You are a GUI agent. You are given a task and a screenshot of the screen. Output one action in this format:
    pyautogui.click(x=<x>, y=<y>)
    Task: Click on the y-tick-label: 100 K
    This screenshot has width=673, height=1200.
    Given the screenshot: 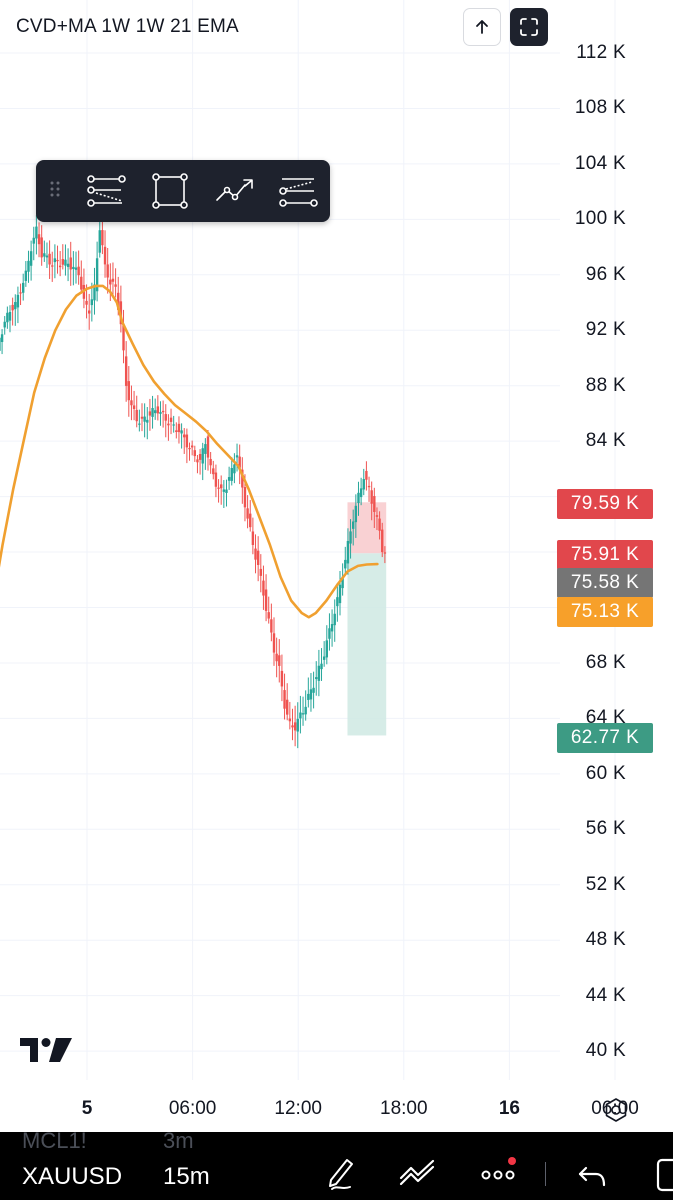 What is the action you would take?
    pyautogui.click(x=600, y=219)
    